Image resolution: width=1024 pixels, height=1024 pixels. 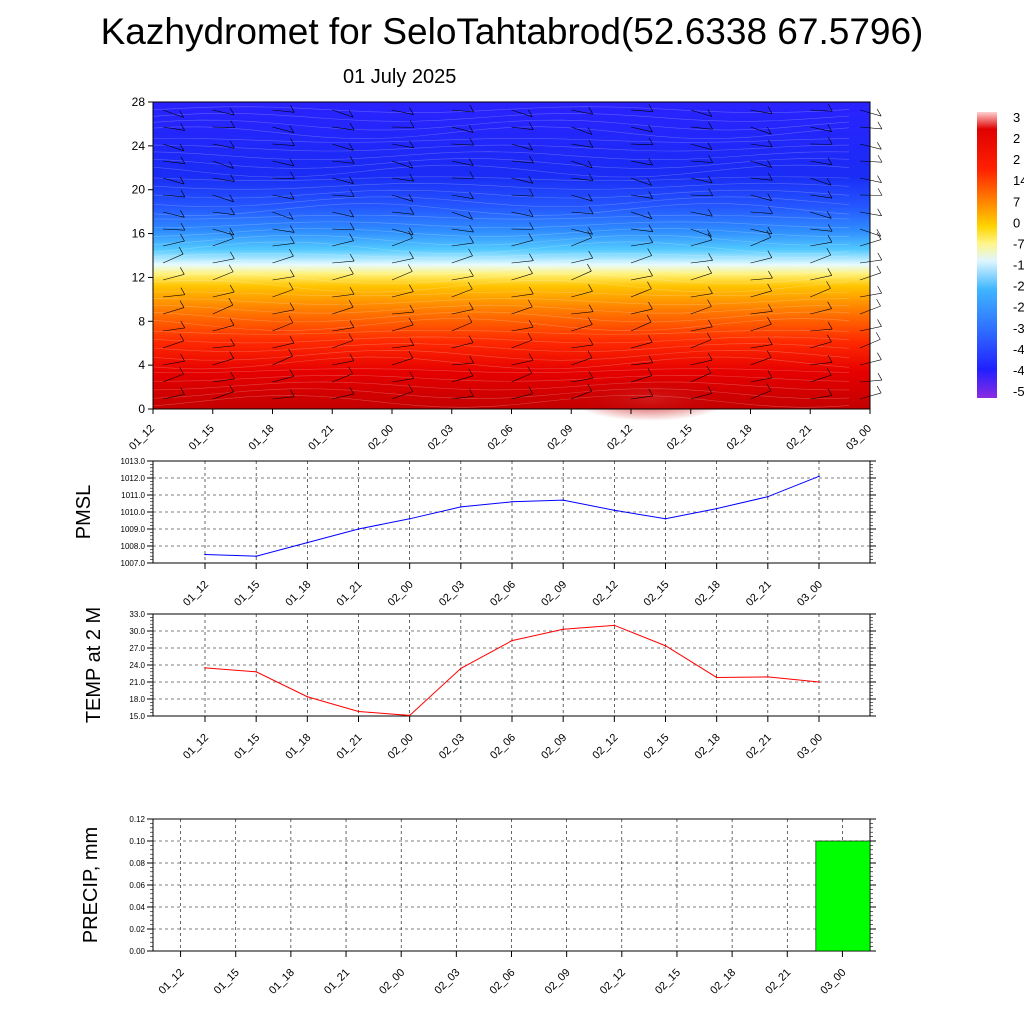 I want to click on colorbar-label: 2, so click(x=1016, y=138).